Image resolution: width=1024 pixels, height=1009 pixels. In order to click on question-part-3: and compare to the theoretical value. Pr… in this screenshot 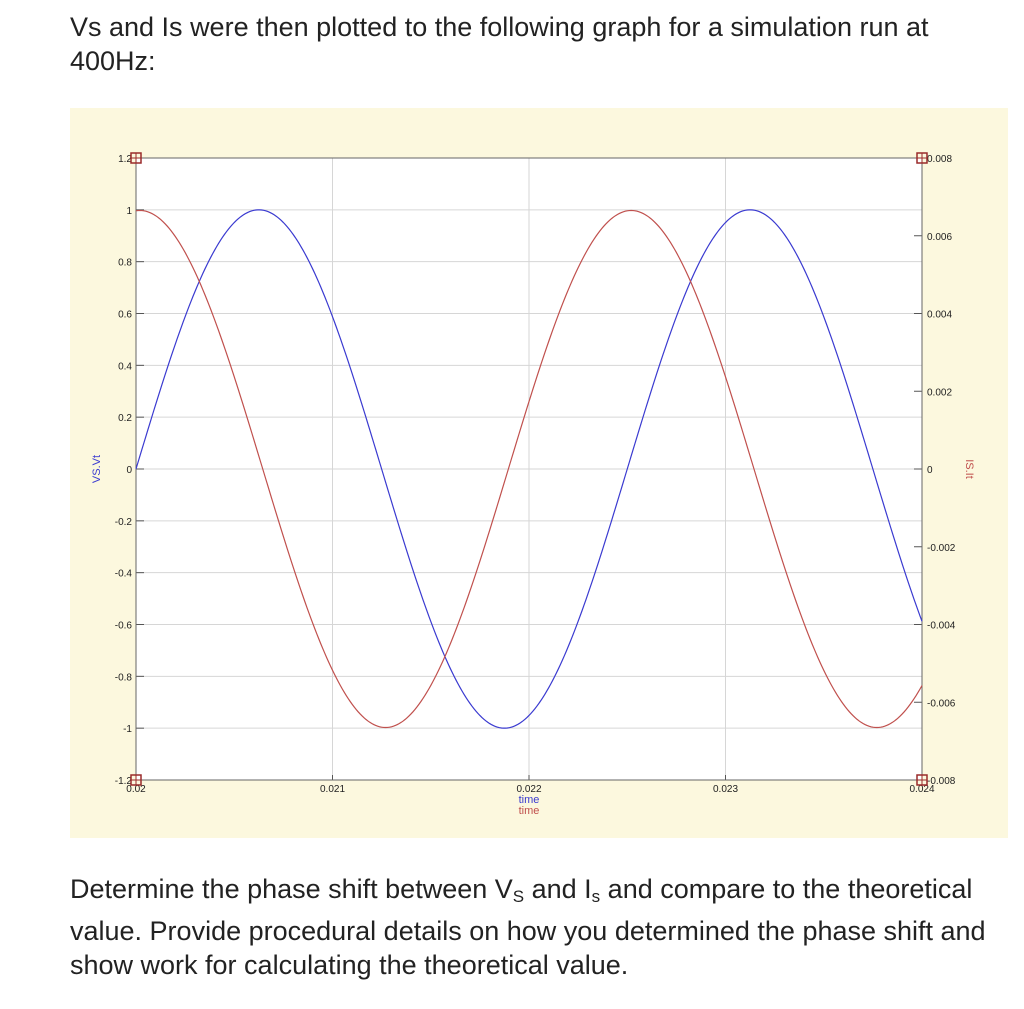, I will do `click(528, 927)`.